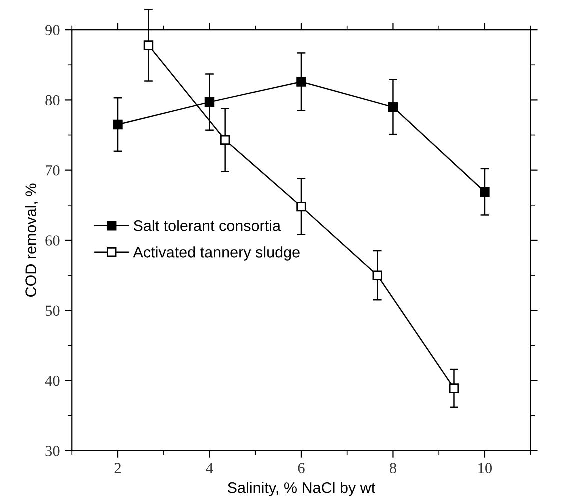 The width and height of the screenshot is (577, 501). I want to click on y-axis-title: COD removal, %, so click(31, 241).